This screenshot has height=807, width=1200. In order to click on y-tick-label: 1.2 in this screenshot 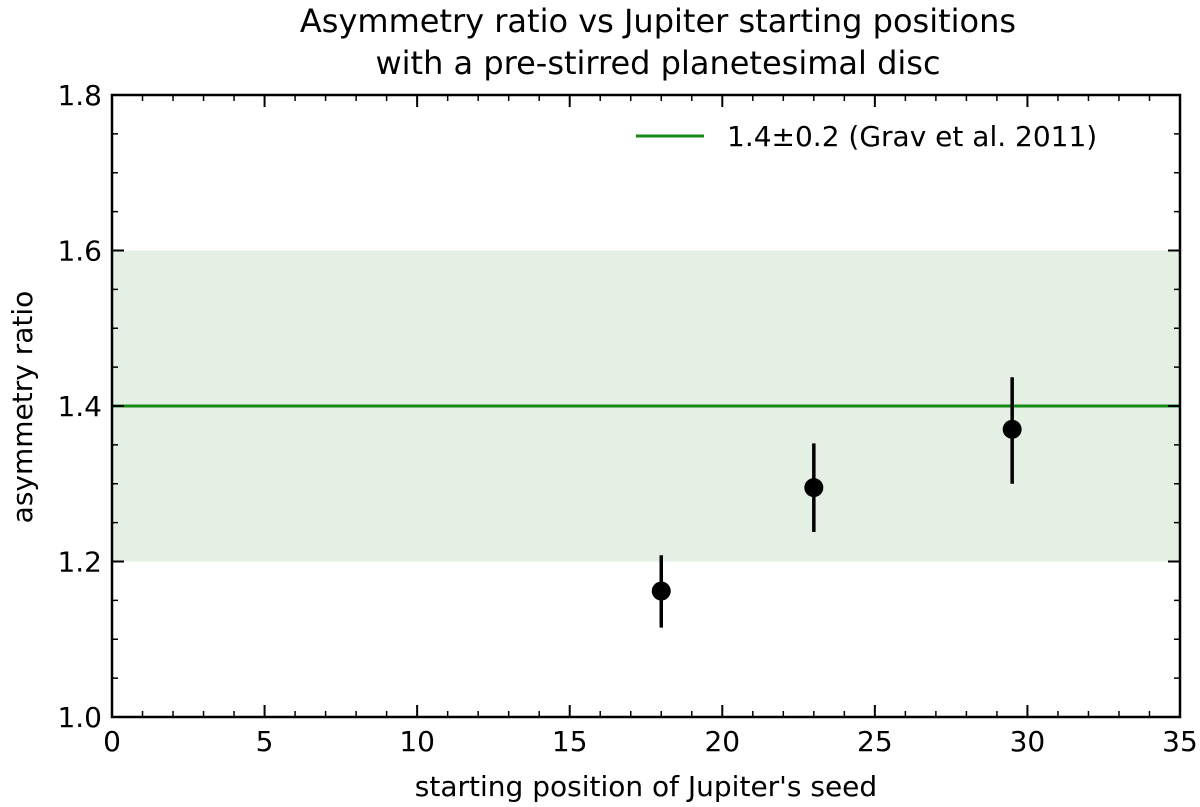, I will do `click(79, 562)`.